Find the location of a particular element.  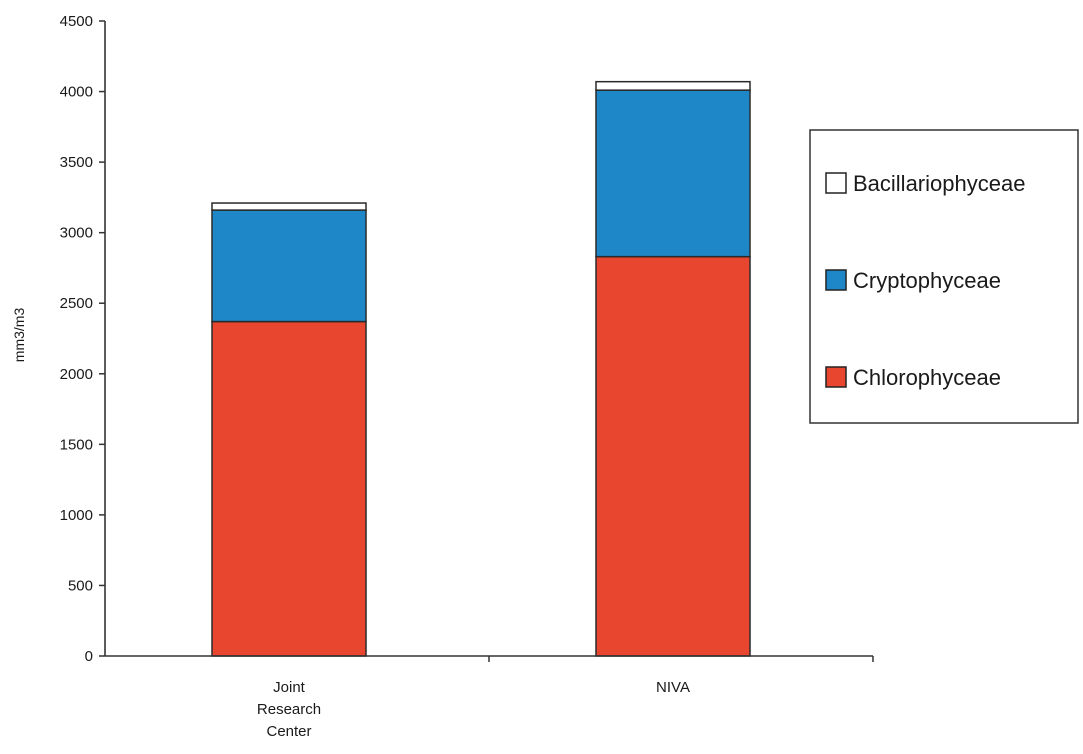

legend-label-chlorophyceae: Chlorophyceae is located at coordinates (927, 377).